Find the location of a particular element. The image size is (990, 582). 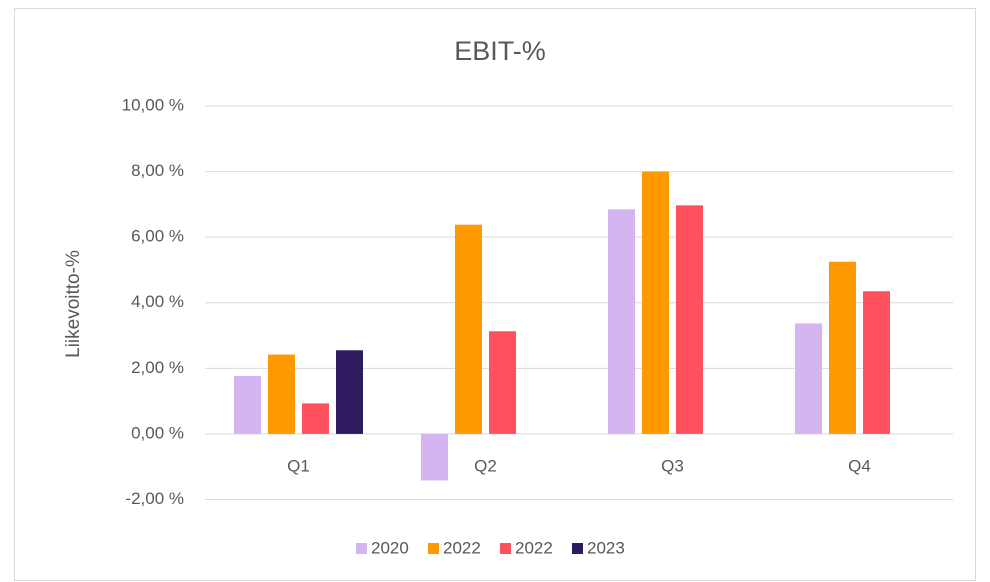

legend-label: 2023 is located at coordinates (606, 547).